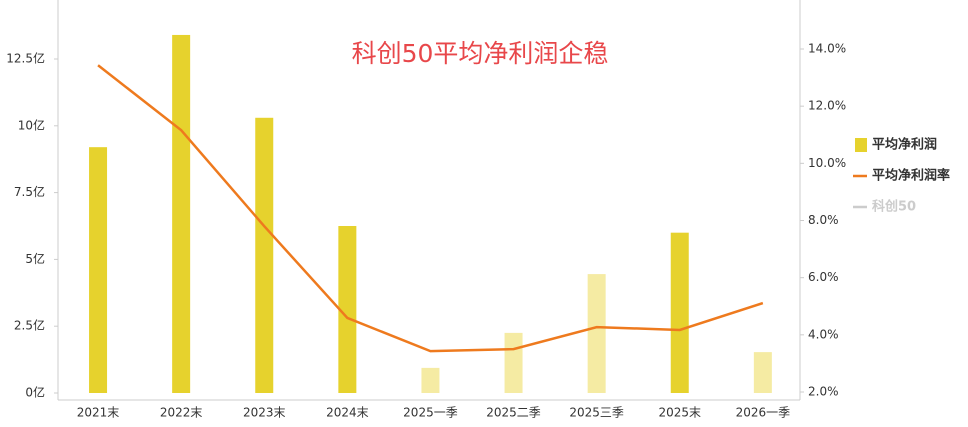 The image size is (968, 427). What do you see at coordinates (827, 106) in the screenshot?
I see `y2-tick-label: 12.0%` at bounding box center [827, 106].